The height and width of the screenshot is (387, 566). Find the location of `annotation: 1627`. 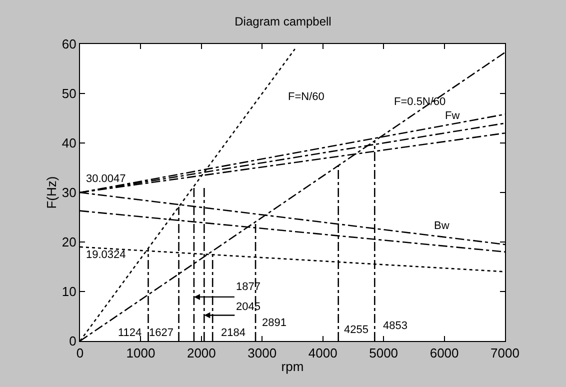

annotation: 1627 is located at coordinates (161, 333).